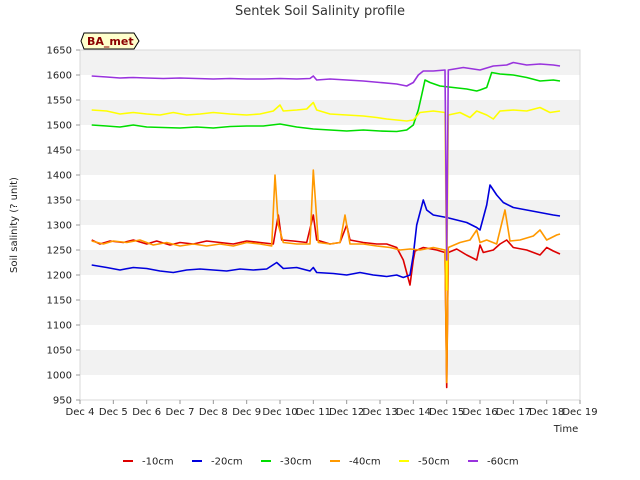  I want to click on badge-label: BA_met, so click(110, 41).